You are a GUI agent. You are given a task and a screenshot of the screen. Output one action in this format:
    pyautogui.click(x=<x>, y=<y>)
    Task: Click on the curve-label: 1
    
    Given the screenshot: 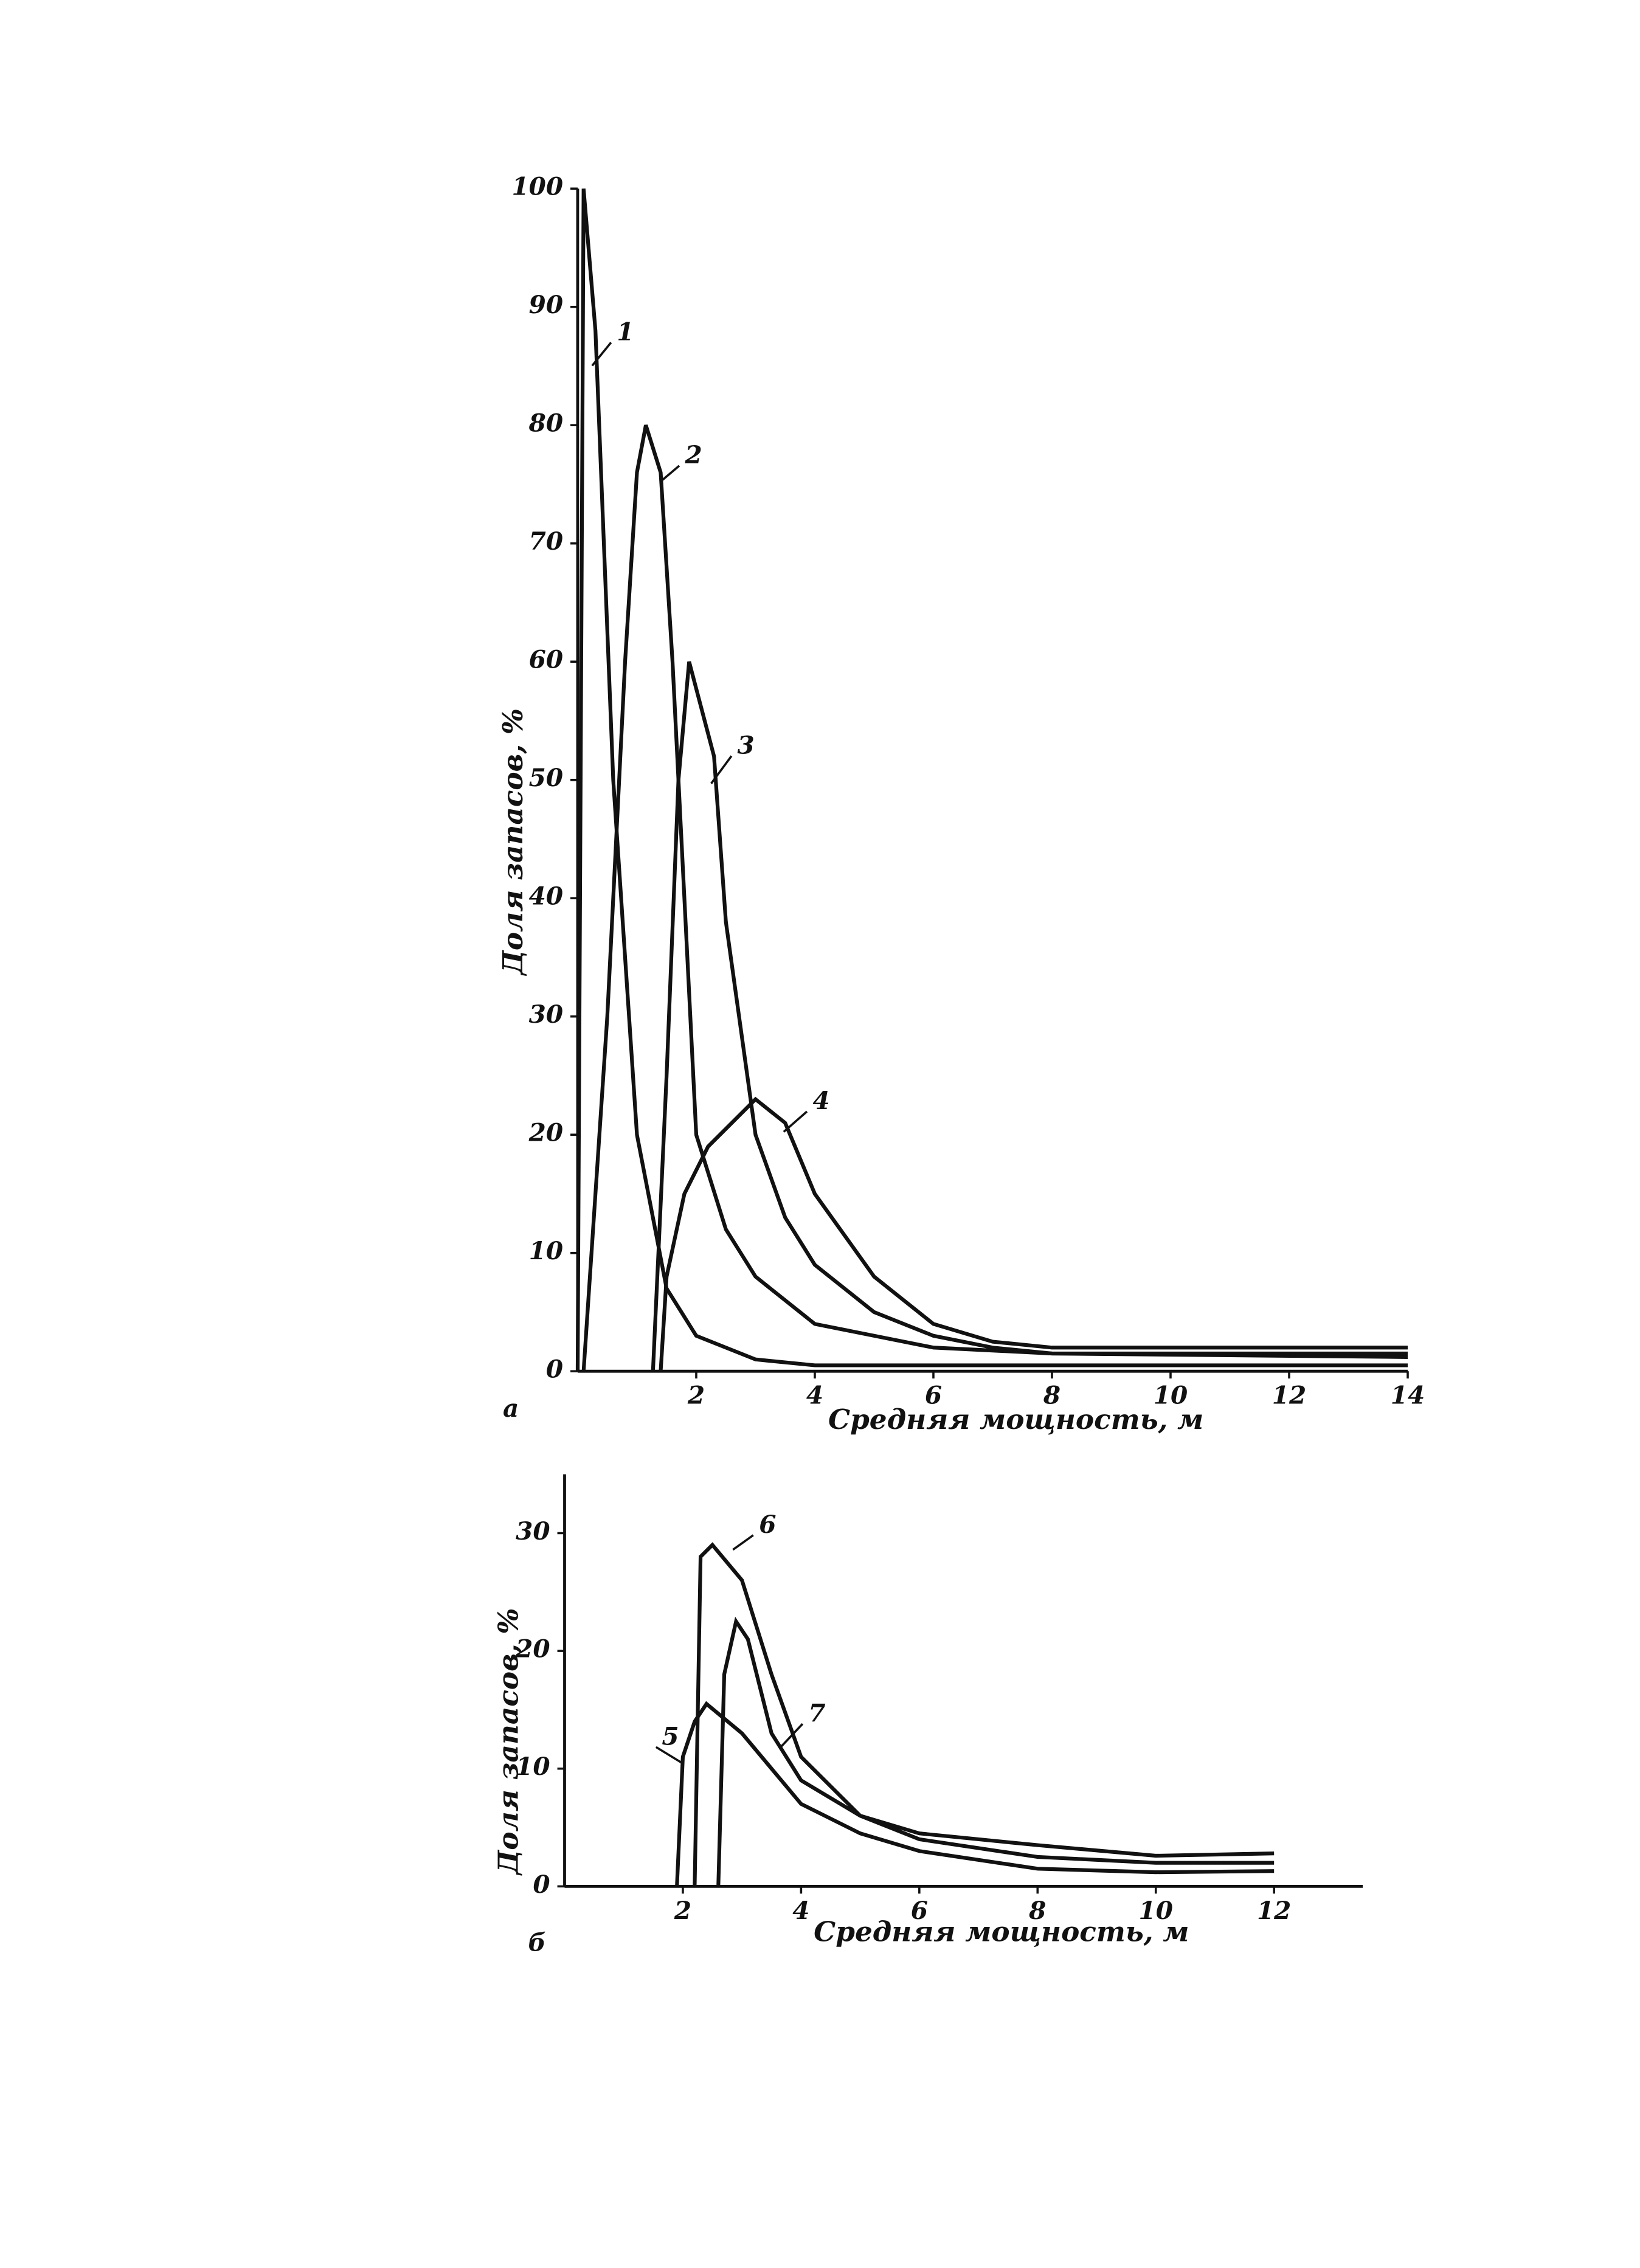 What is the action you would take?
    pyautogui.click(x=625, y=331)
    